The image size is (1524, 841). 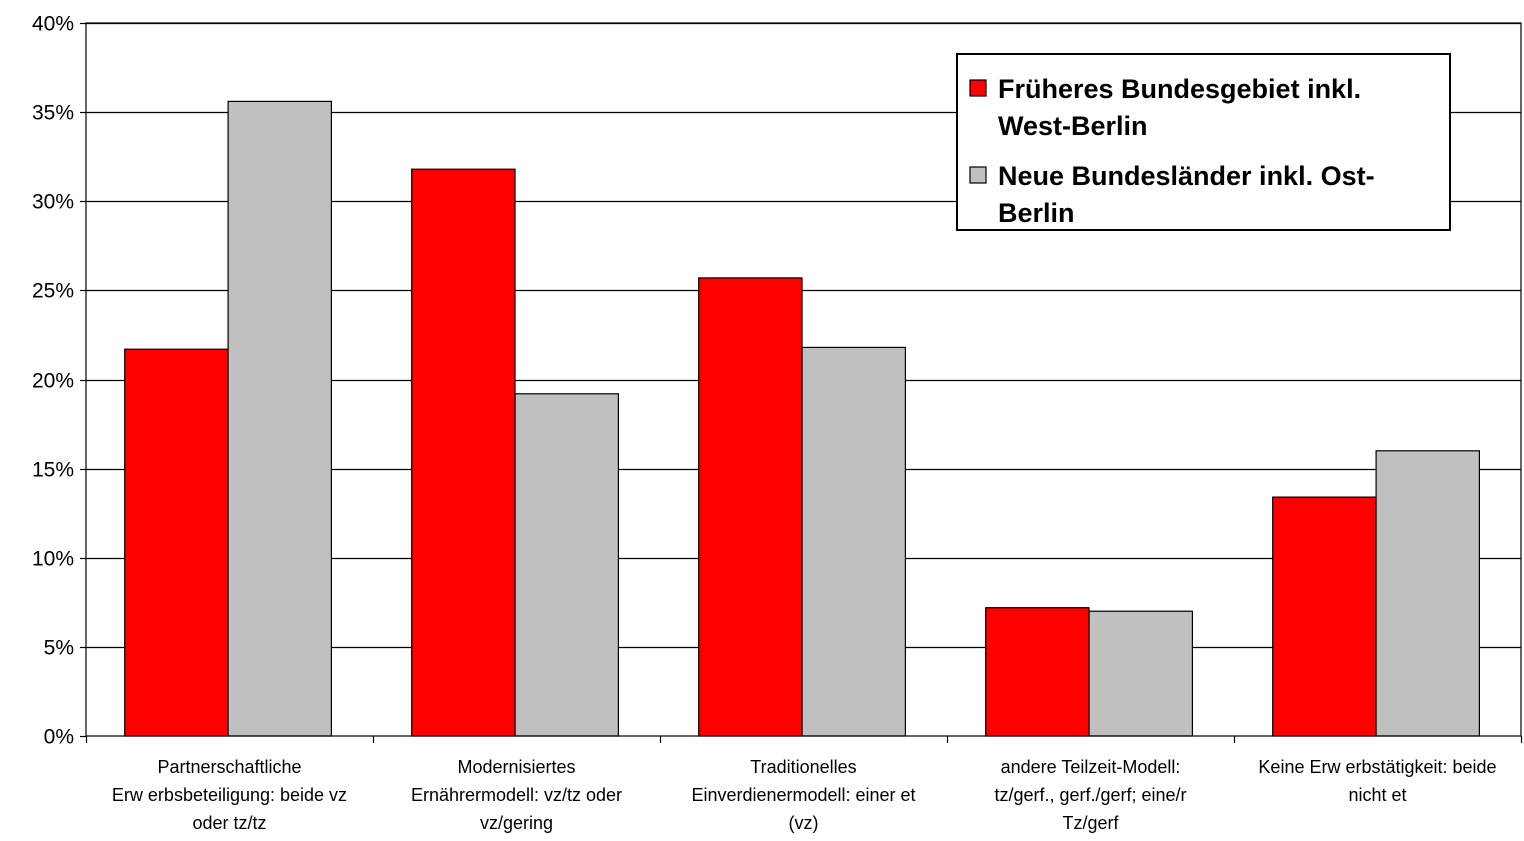 I want to click on legend-swatch-series1, so click(x=978, y=88).